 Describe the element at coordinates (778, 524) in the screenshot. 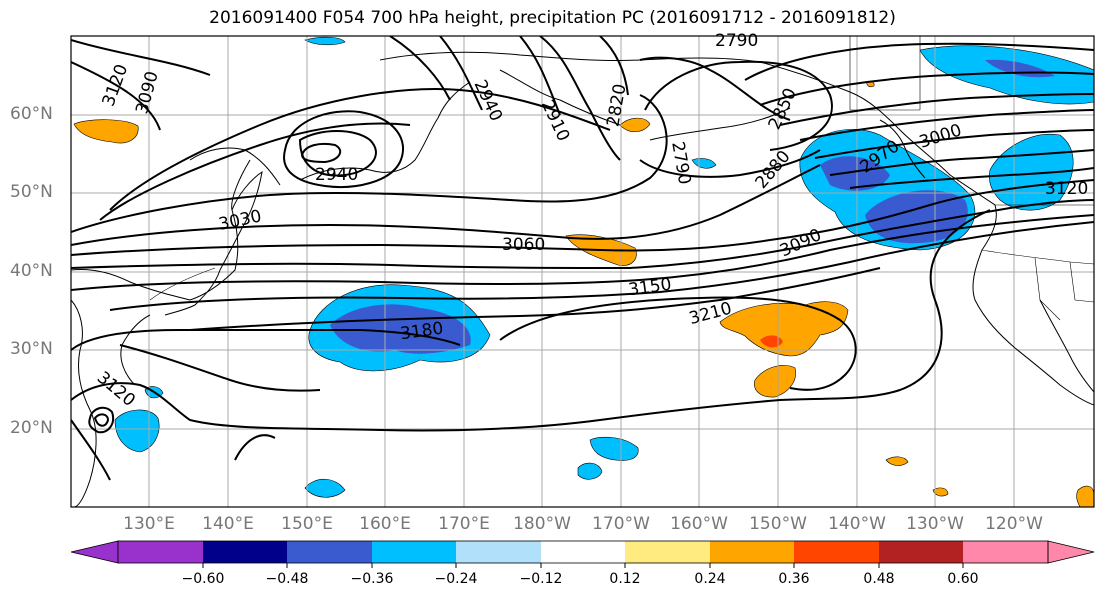

I see `lon-label: 150°W` at that location.